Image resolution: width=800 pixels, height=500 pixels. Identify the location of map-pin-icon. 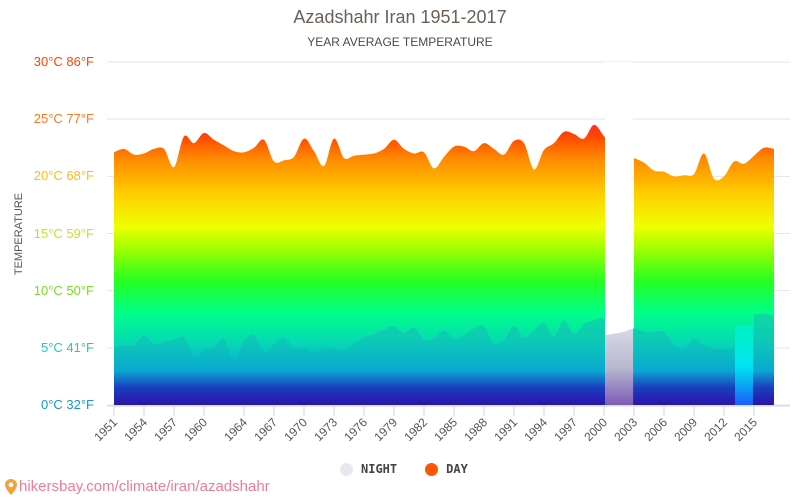
(11, 486).